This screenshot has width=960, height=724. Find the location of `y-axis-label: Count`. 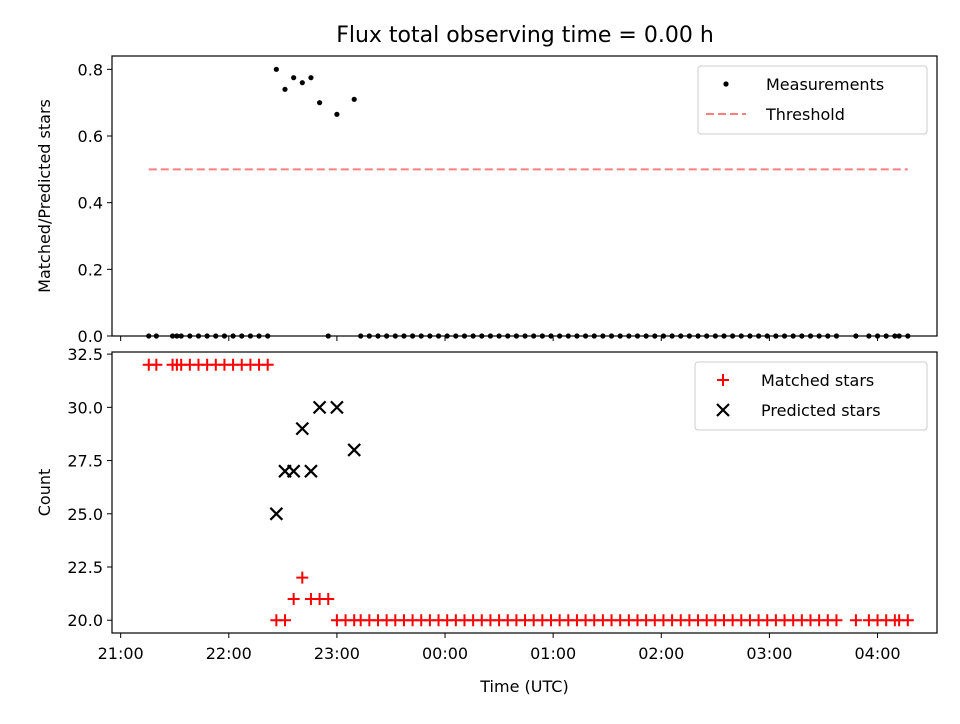

y-axis-label: Count is located at coordinates (44, 493).